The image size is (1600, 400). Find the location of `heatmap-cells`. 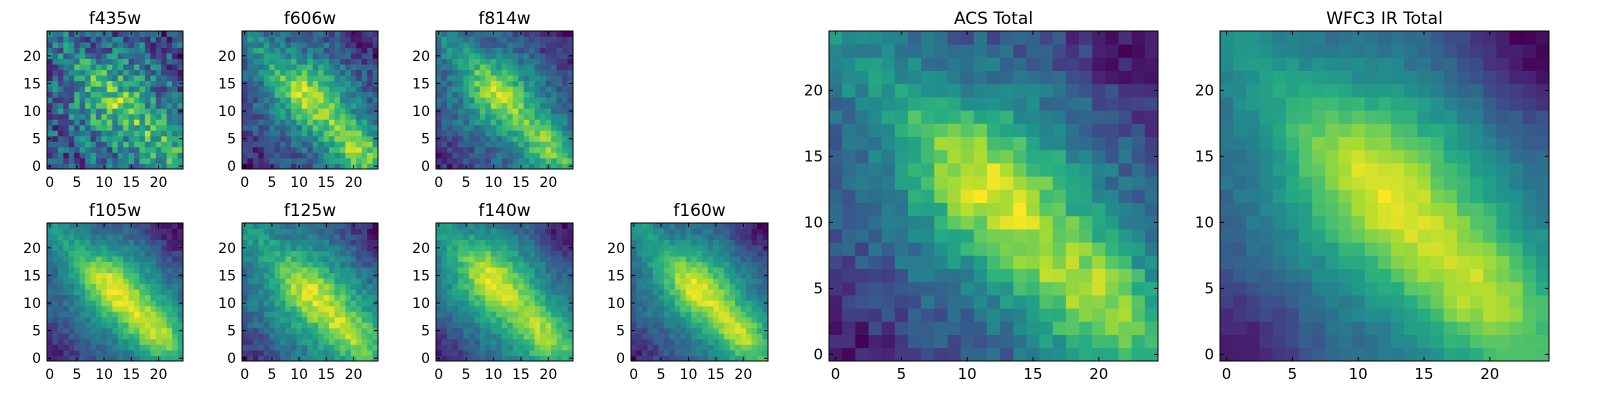

heatmap-cells is located at coordinates (310, 292).